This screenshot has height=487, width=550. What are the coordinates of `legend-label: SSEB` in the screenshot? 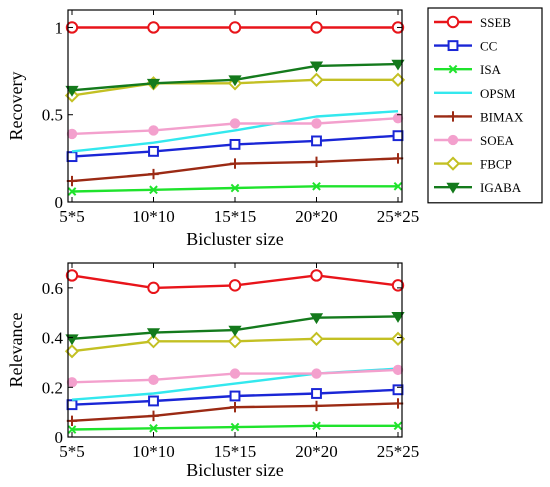 It's located at (495, 22).